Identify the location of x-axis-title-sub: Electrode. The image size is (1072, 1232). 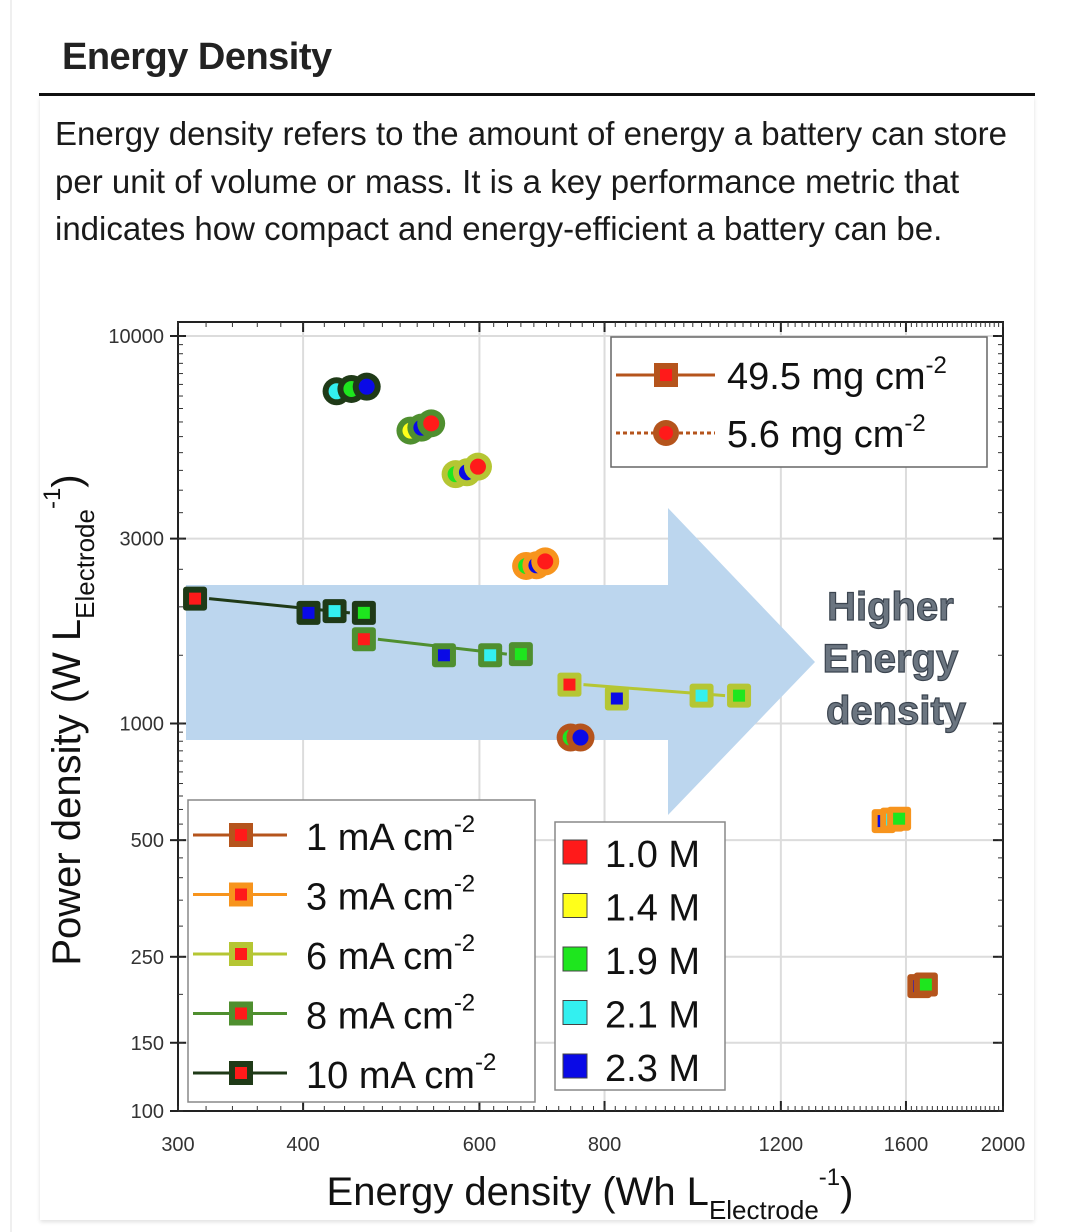
(764, 1210).